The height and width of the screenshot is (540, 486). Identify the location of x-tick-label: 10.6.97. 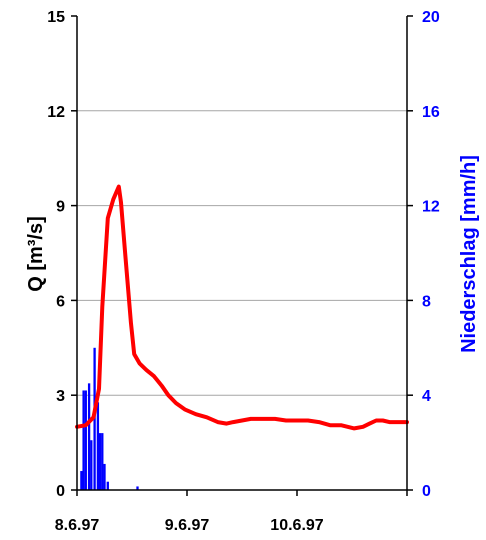
(296, 525).